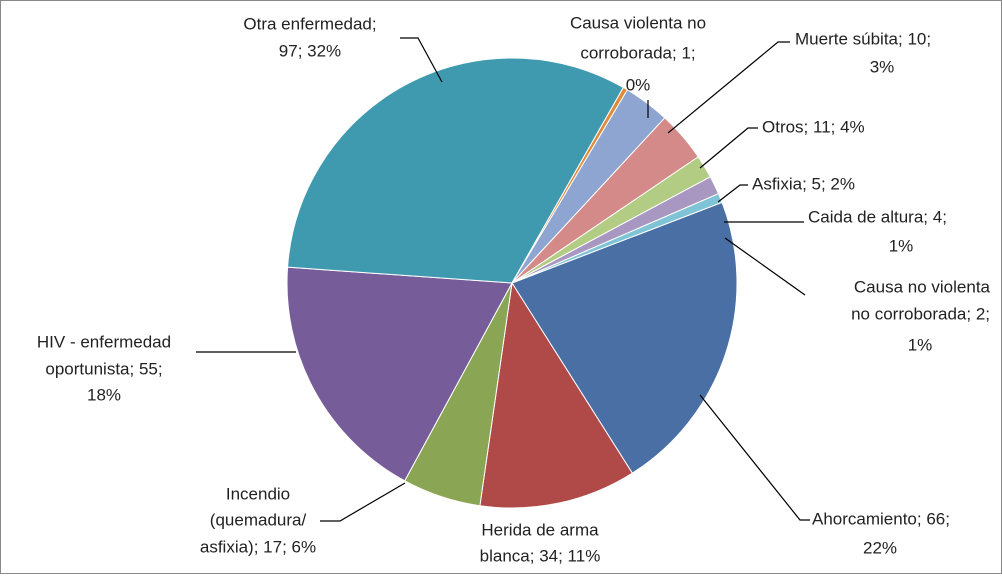  What do you see at coordinates (258, 546) in the screenshot?
I see `data-label: asfixia); 17; 6%` at bounding box center [258, 546].